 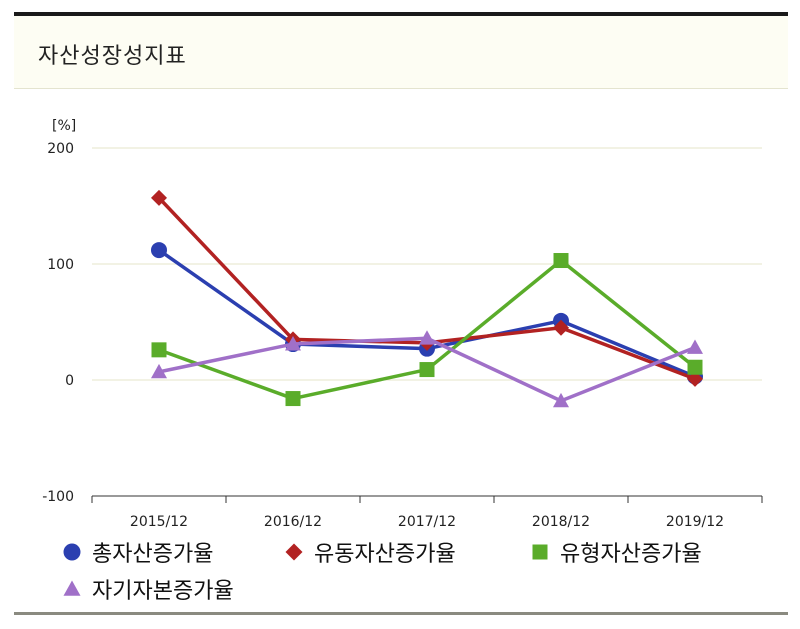 What do you see at coordinates (159, 522) in the screenshot?
I see `x-tick-label: 2015/12` at bounding box center [159, 522].